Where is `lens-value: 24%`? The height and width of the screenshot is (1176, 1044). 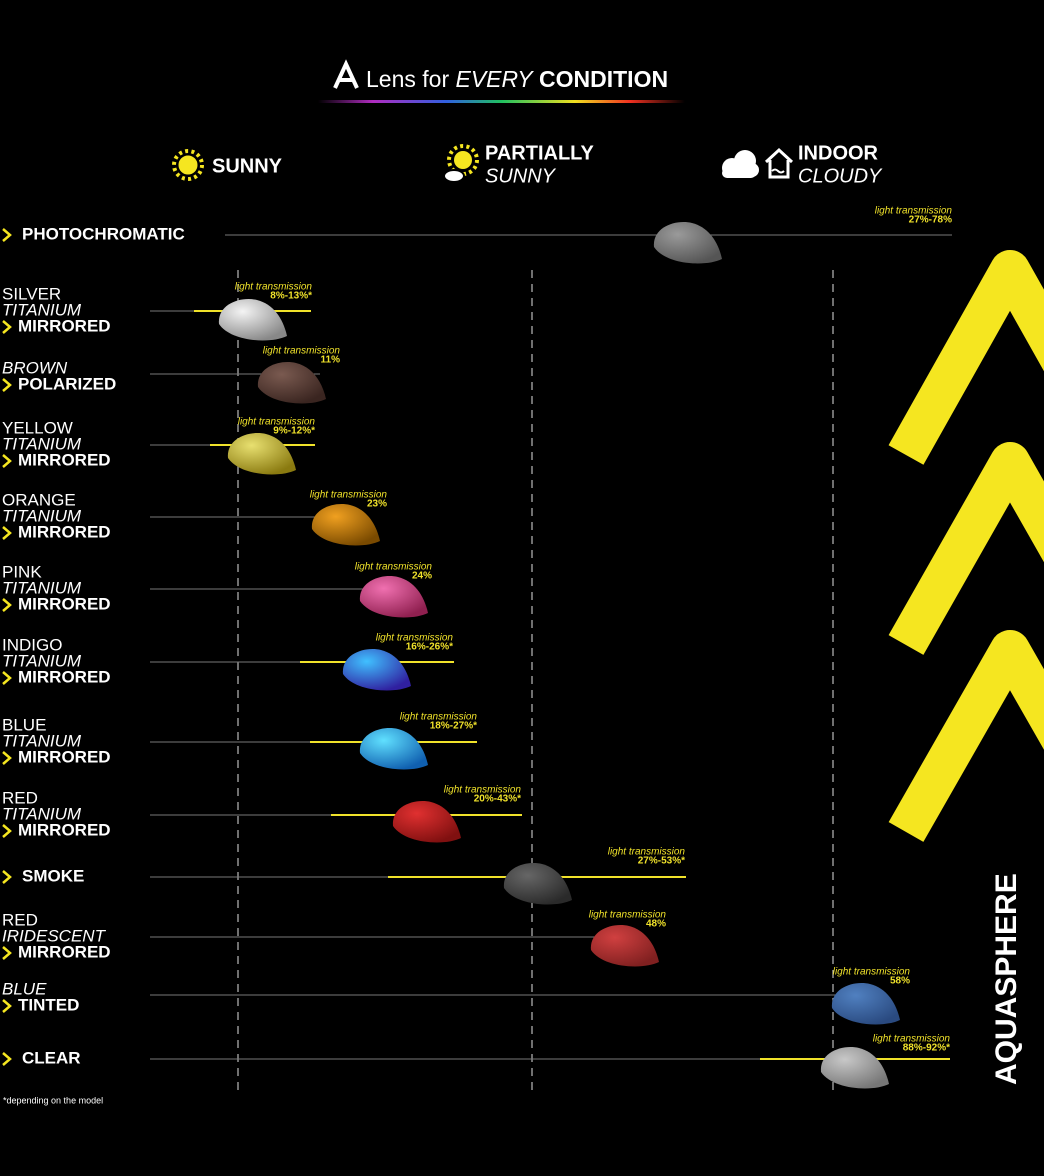
lens-value: 24% is located at coordinates (422, 576).